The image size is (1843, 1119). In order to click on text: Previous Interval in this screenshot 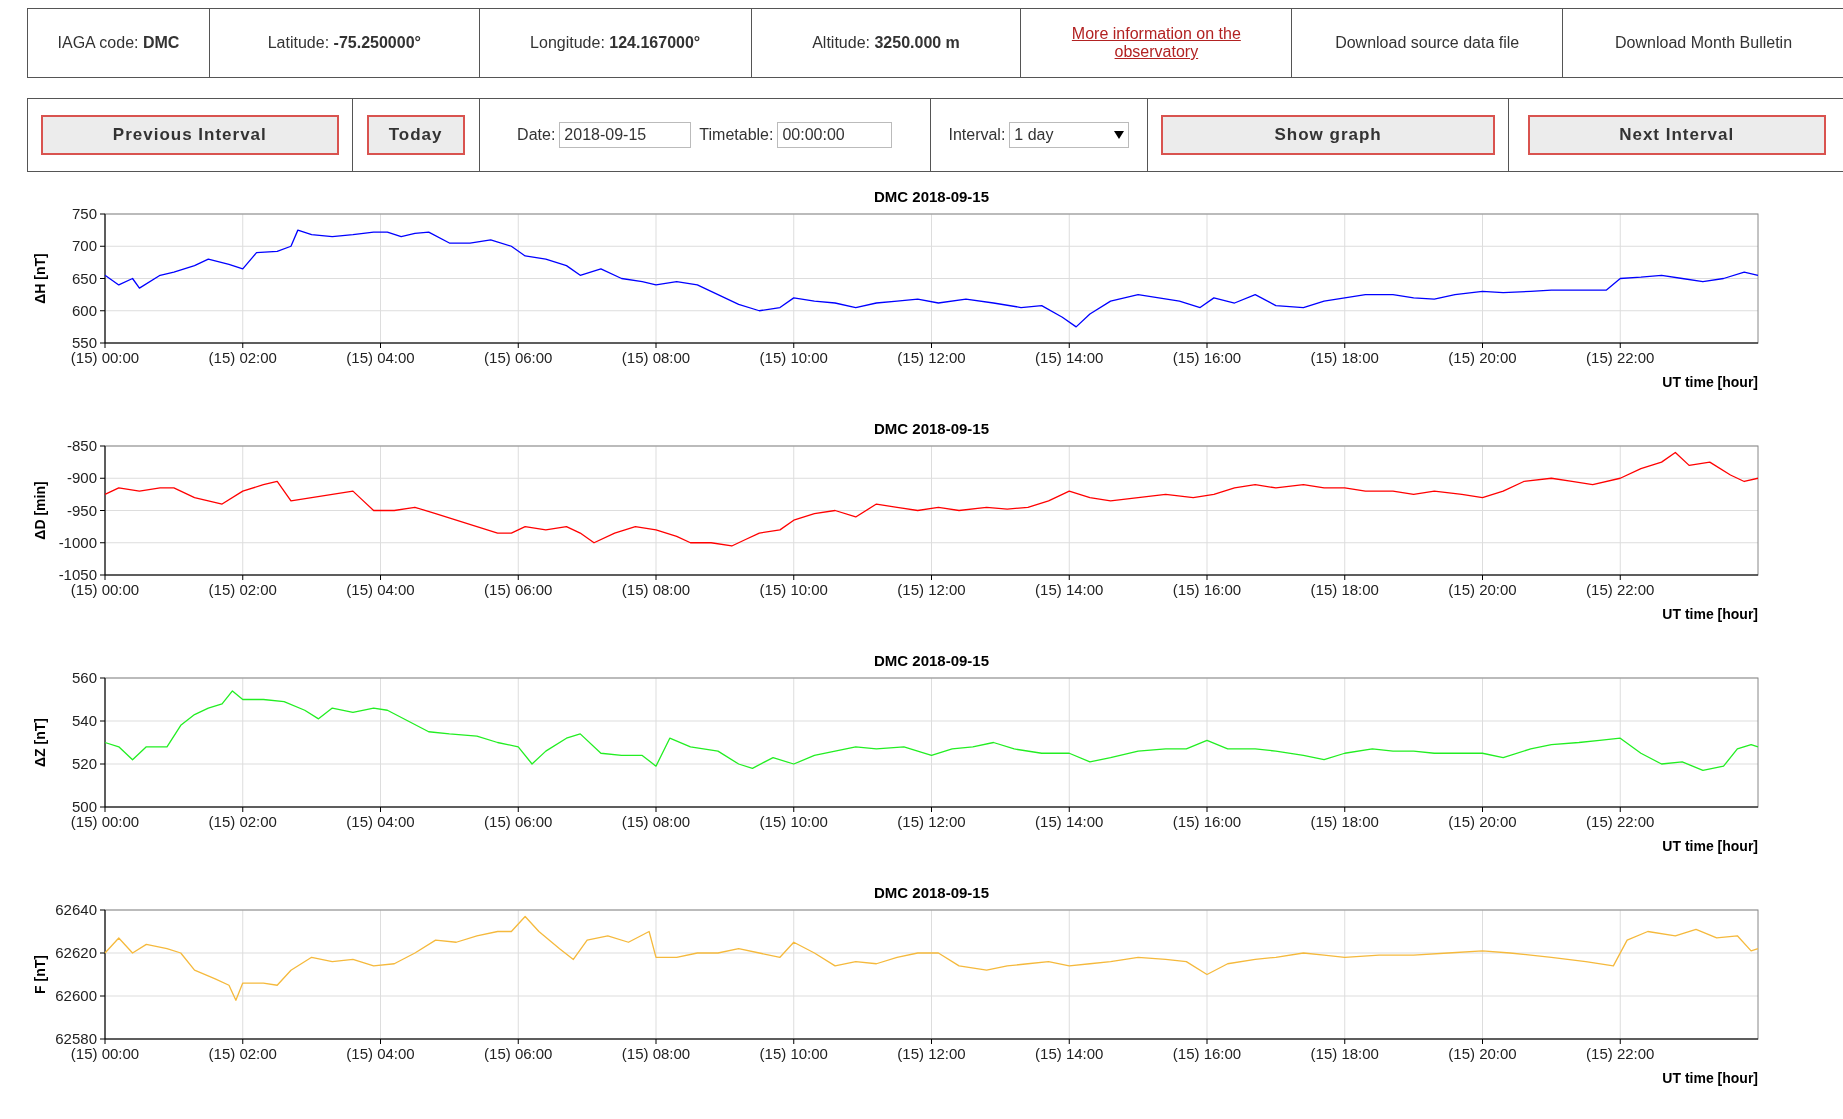, I will do `click(189, 135)`.